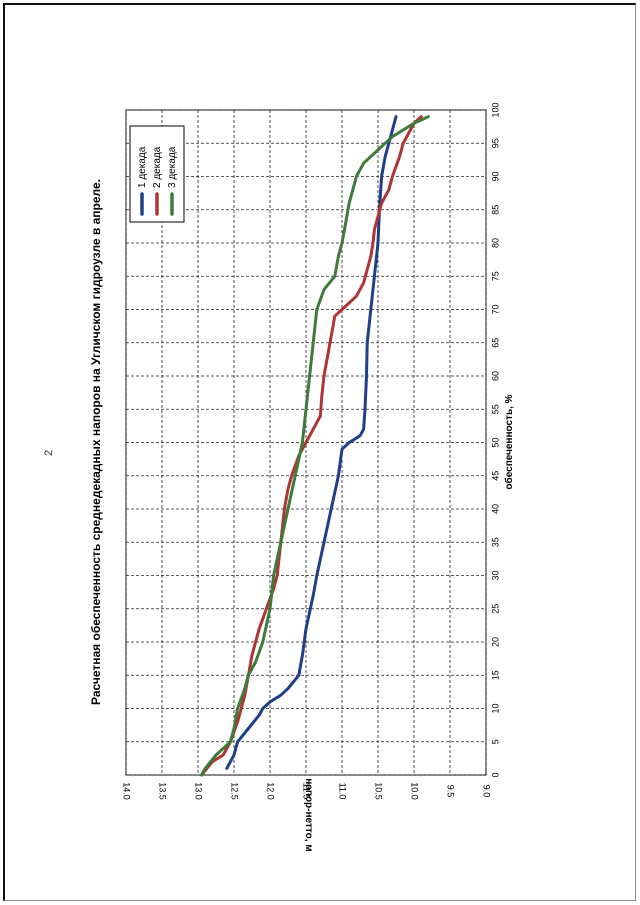 The height and width of the screenshot is (905, 640). I want to click on x-tick-label: 30, so click(495, 575).